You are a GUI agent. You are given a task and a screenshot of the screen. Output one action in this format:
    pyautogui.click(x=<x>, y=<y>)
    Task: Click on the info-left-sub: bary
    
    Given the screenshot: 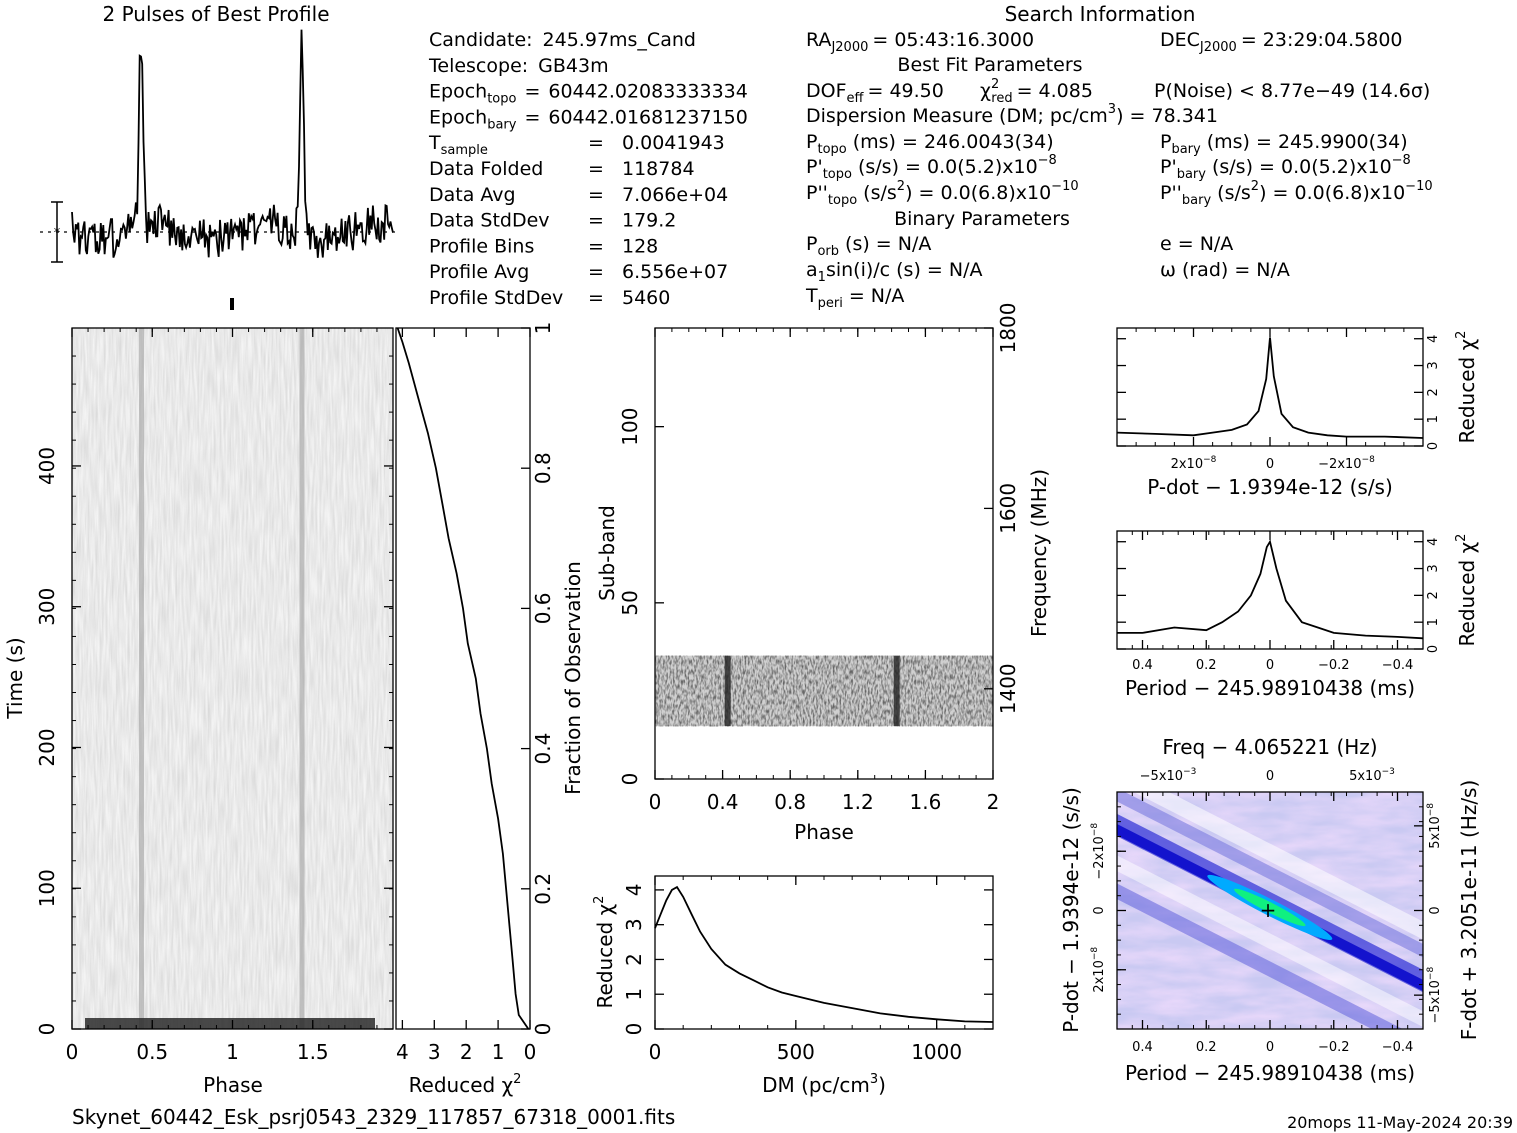 What is the action you would take?
    pyautogui.click(x=502, y=124)
    